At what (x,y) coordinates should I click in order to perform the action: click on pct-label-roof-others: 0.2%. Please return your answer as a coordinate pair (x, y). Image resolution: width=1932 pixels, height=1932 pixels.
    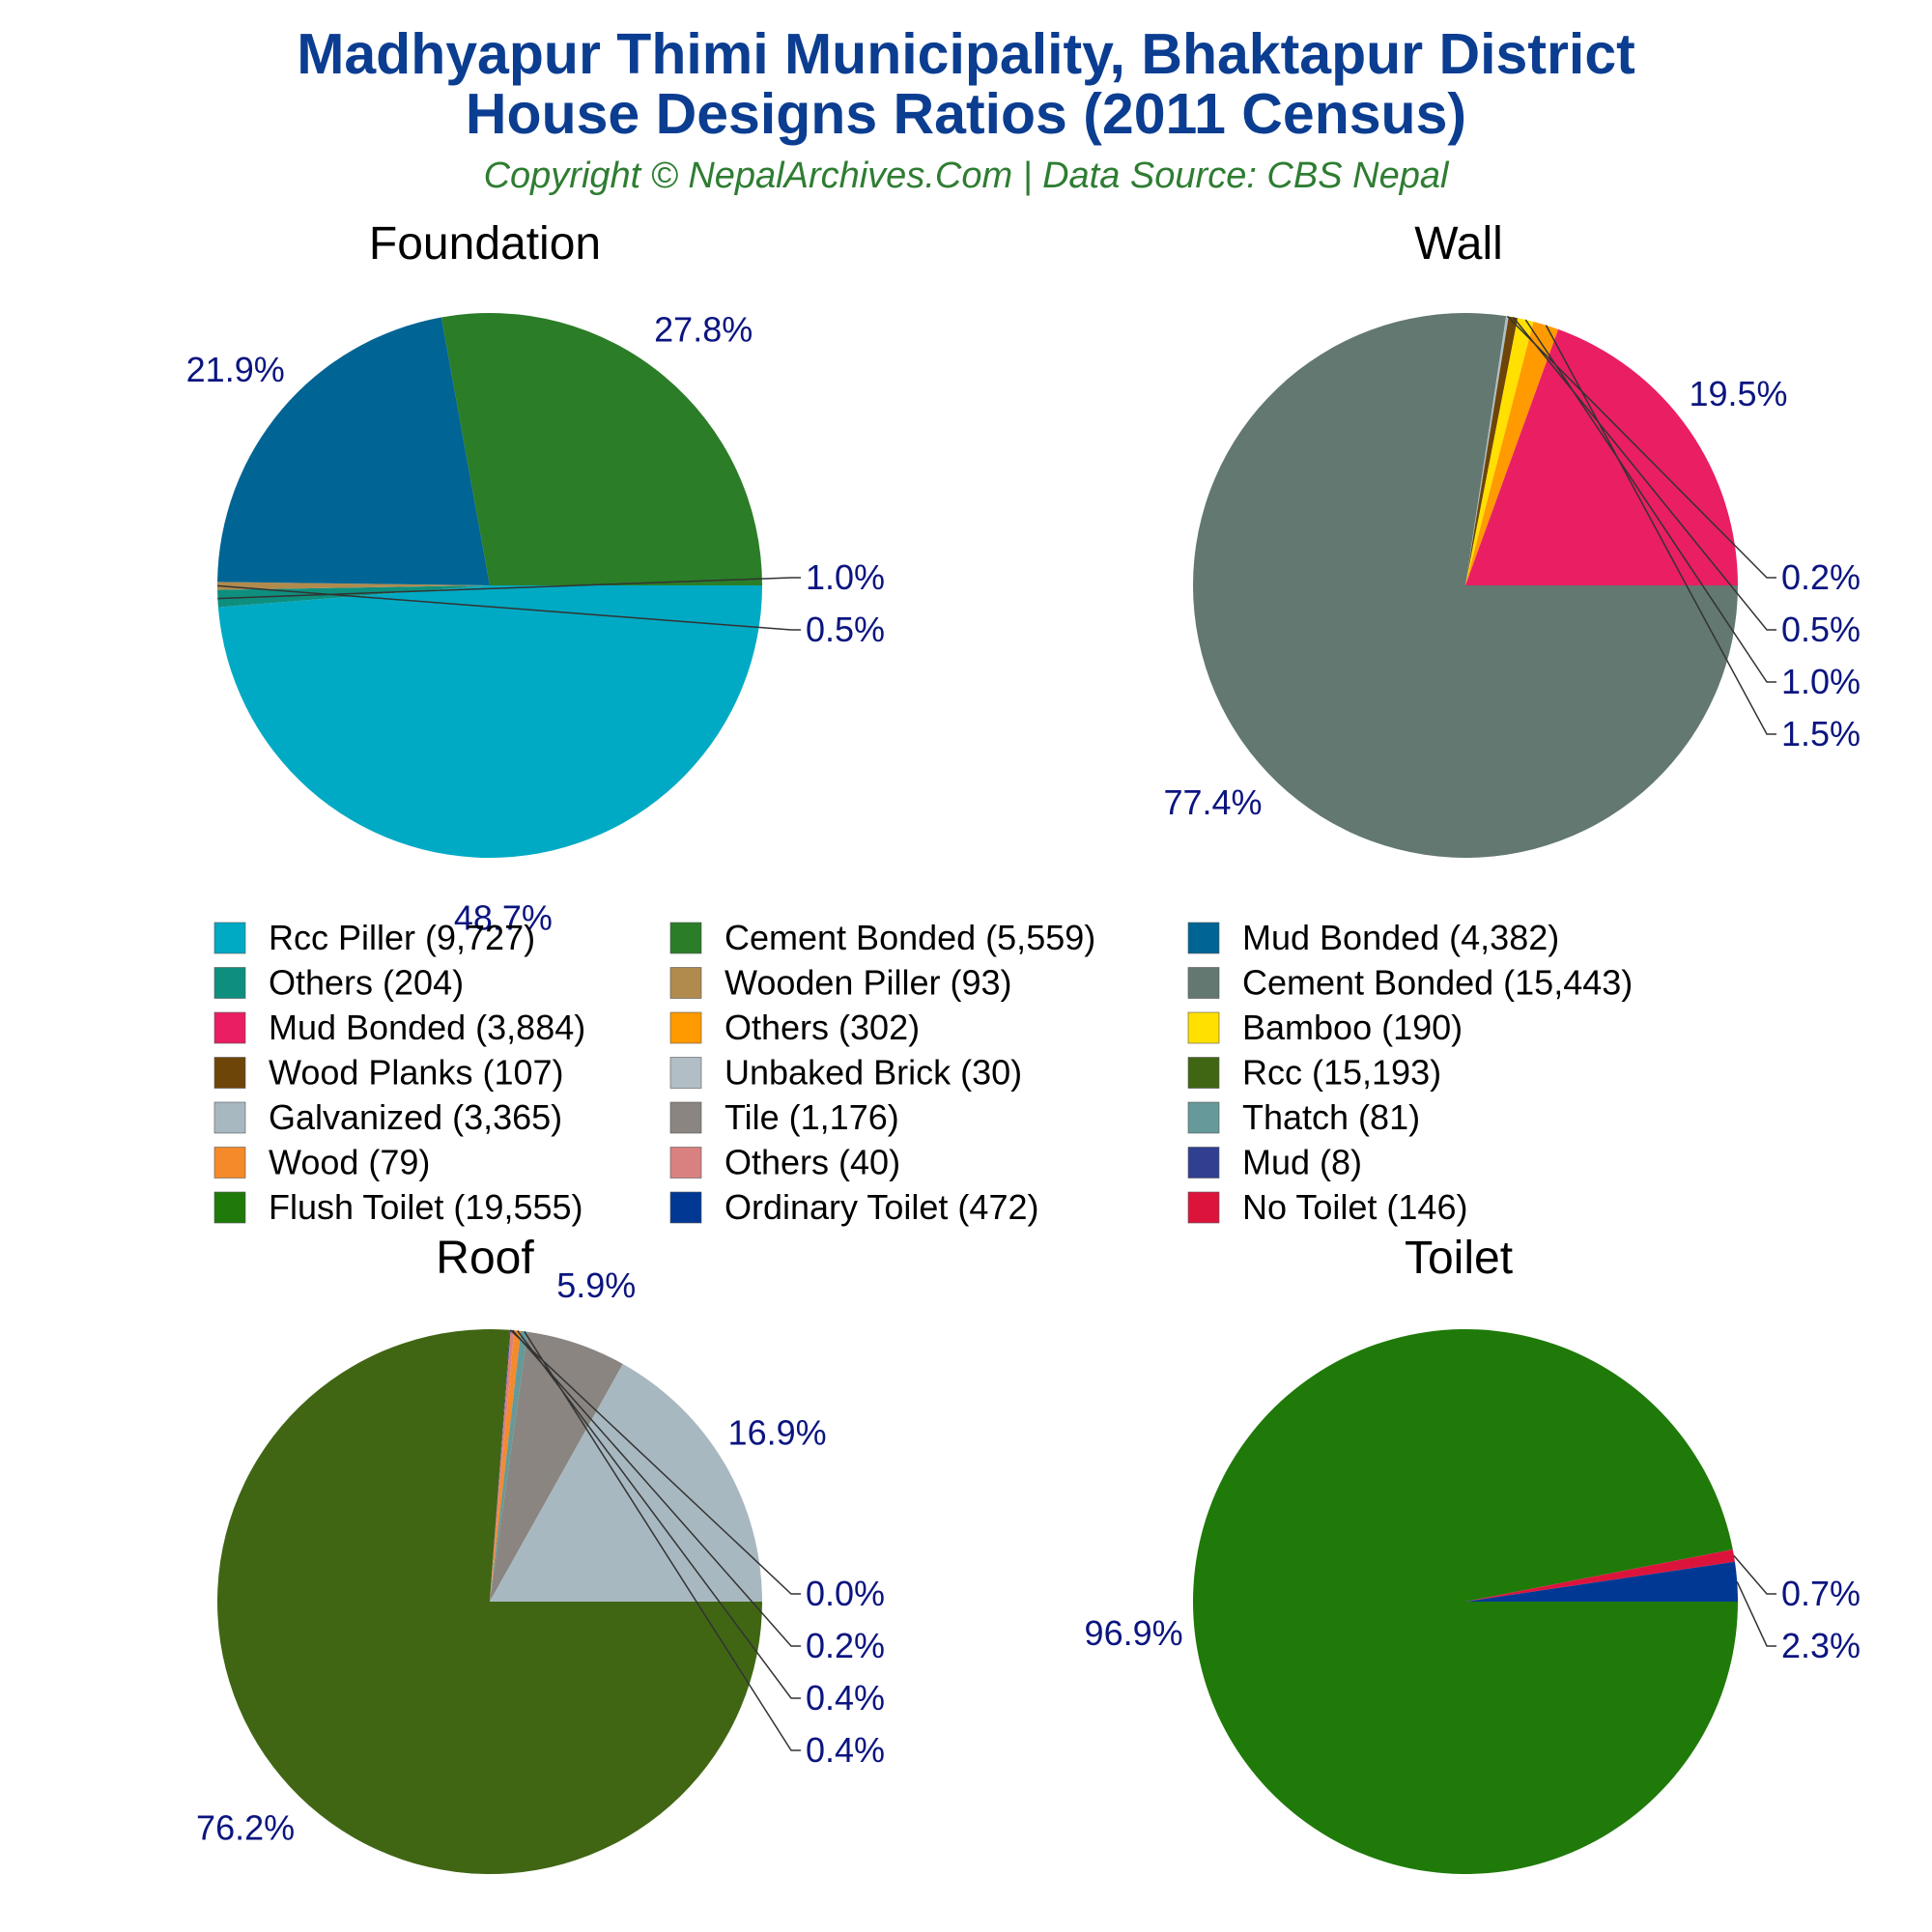
    Looking at the image, I should click on (845, 1645).